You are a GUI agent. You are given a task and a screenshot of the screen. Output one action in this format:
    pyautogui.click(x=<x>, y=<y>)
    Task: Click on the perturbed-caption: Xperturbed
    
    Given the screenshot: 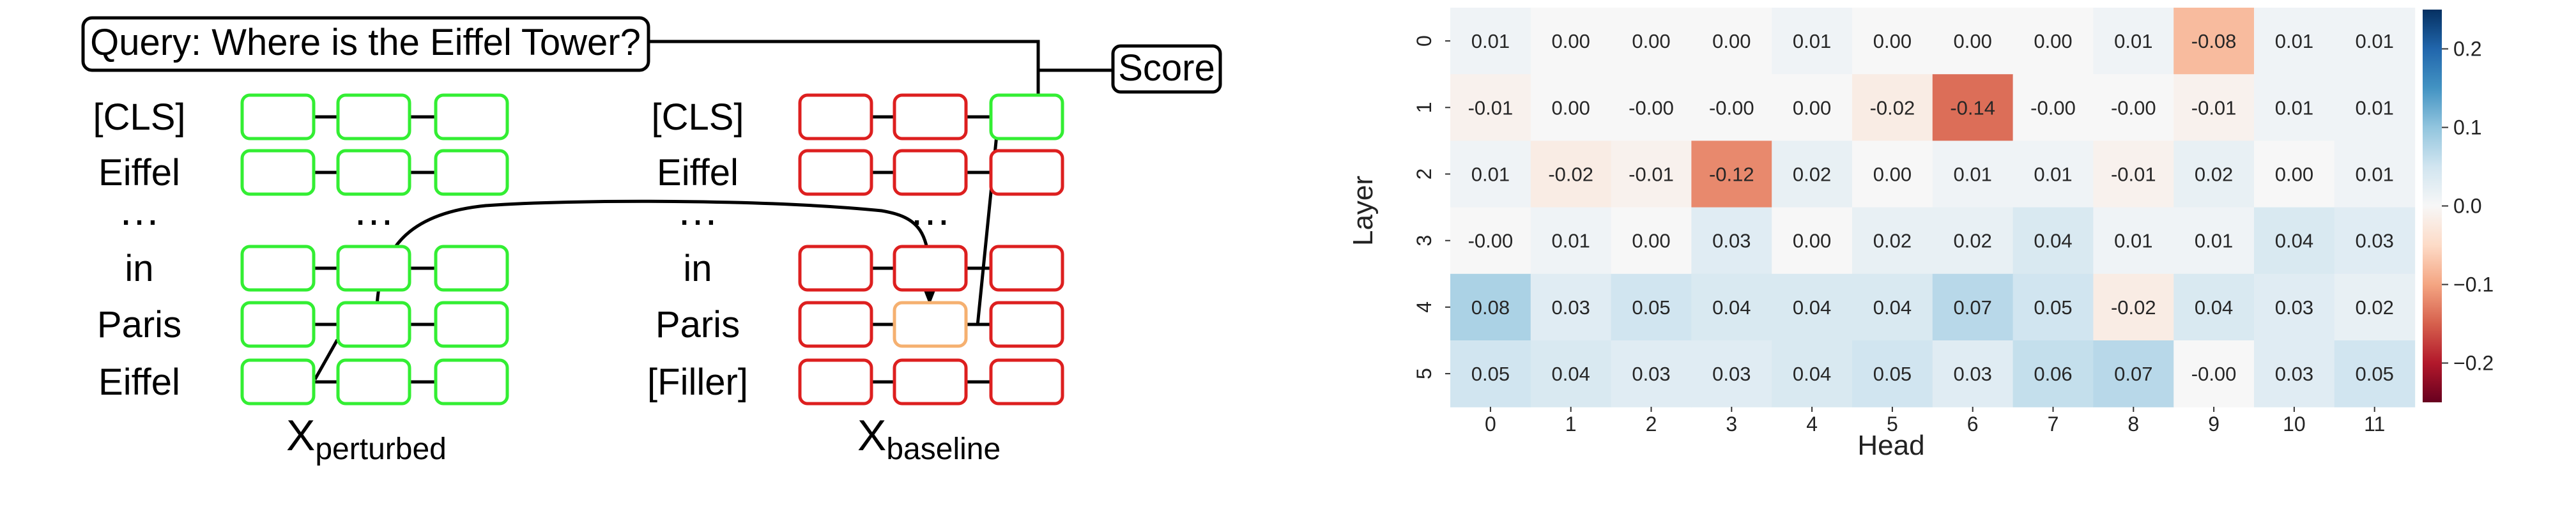 What is the action you would take?
    pyautogui.click(x=366, y=438)
    